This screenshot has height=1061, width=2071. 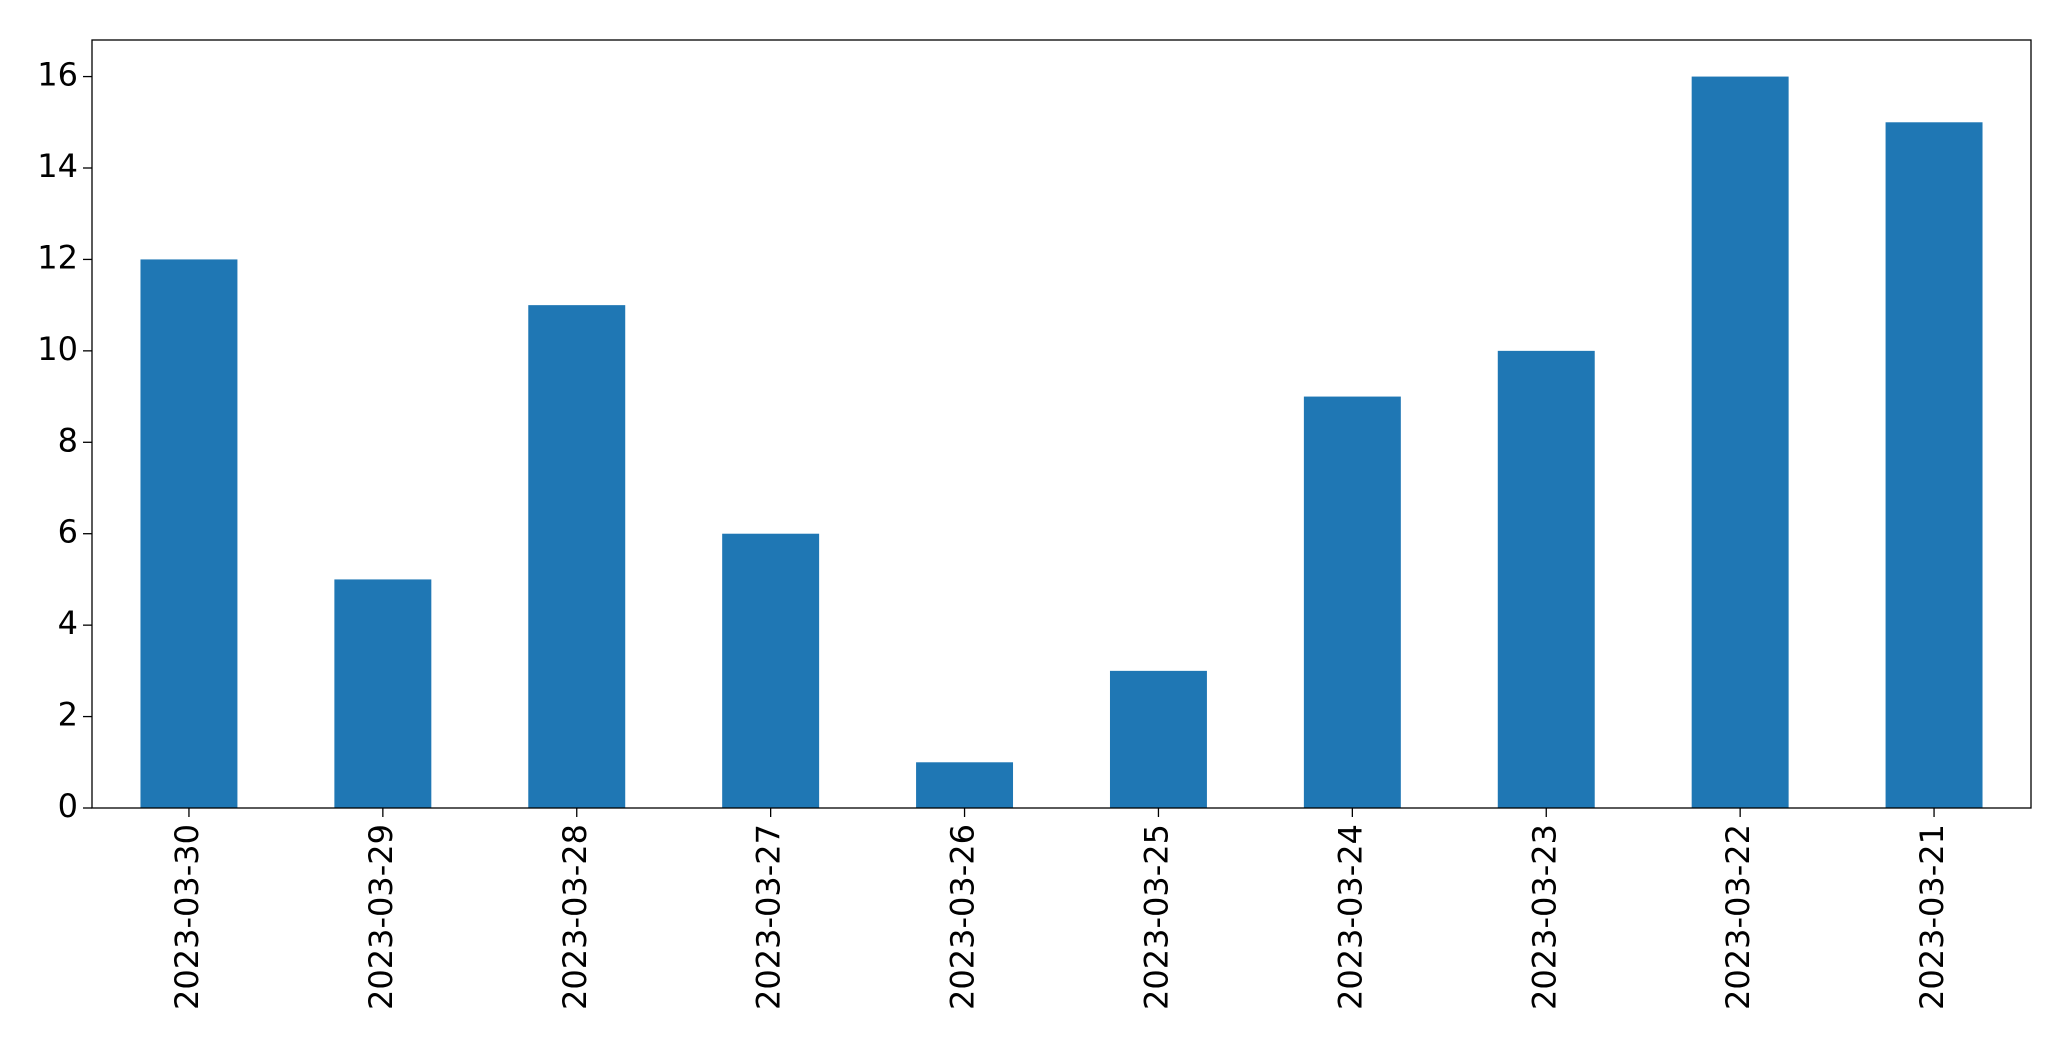 I want to click on y-tick-label: 2, so click(x=68, y=715).